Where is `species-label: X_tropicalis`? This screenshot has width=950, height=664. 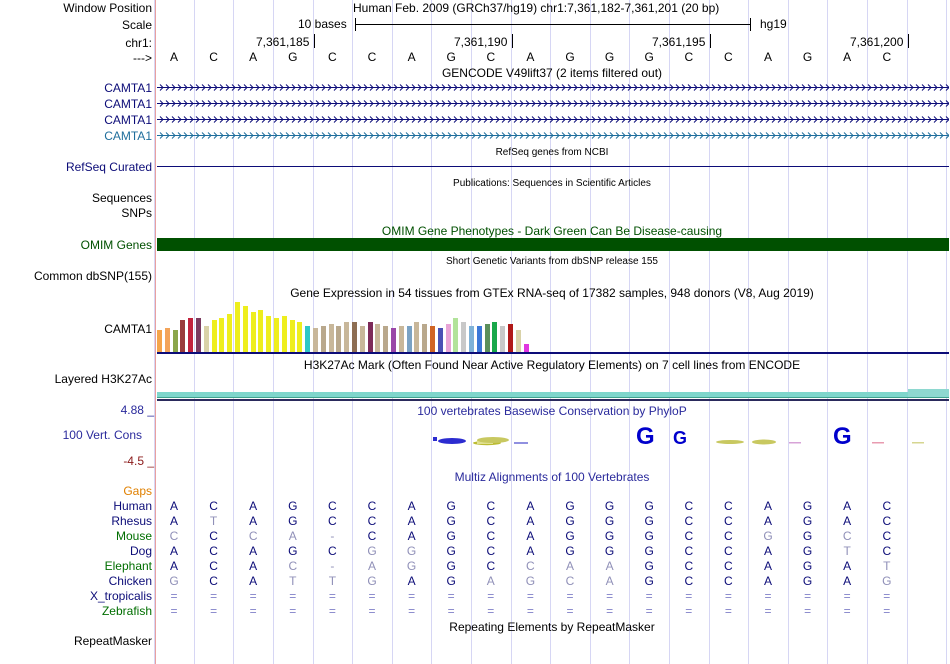 species-label: X_tropicalis is located at coordinates (120, 596).